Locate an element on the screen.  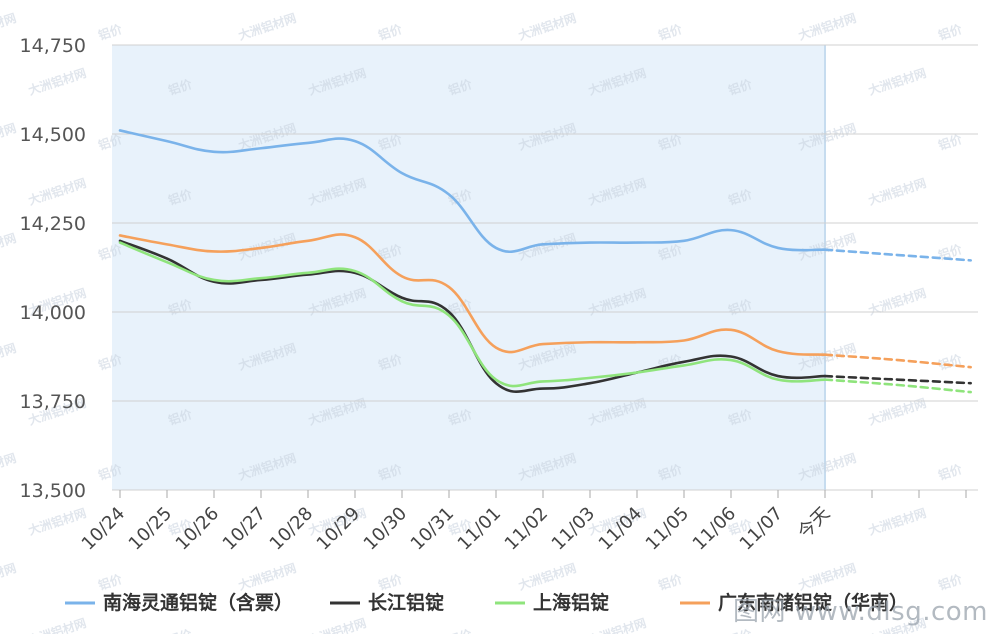
y-tick-label: 14,500 is located at coordinates (53, 135).